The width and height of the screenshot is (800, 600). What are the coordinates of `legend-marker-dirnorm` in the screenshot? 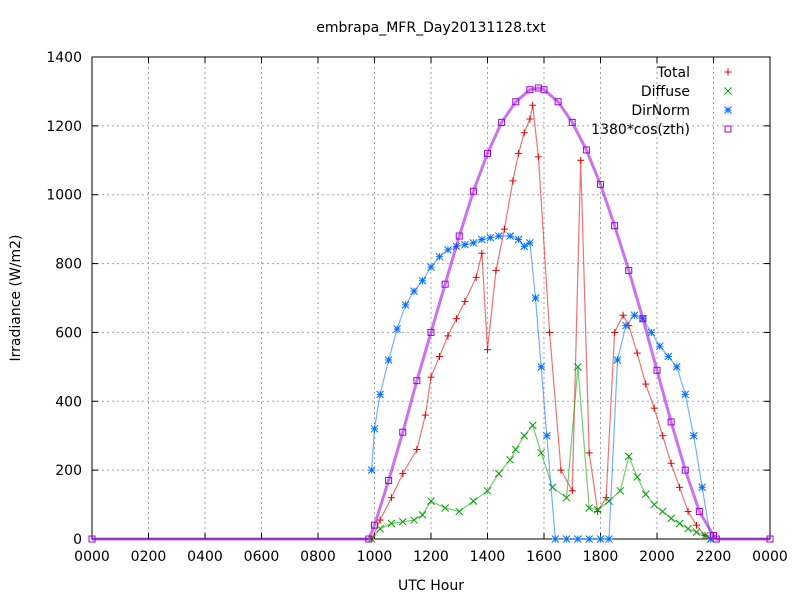 It's located at (728, 110).